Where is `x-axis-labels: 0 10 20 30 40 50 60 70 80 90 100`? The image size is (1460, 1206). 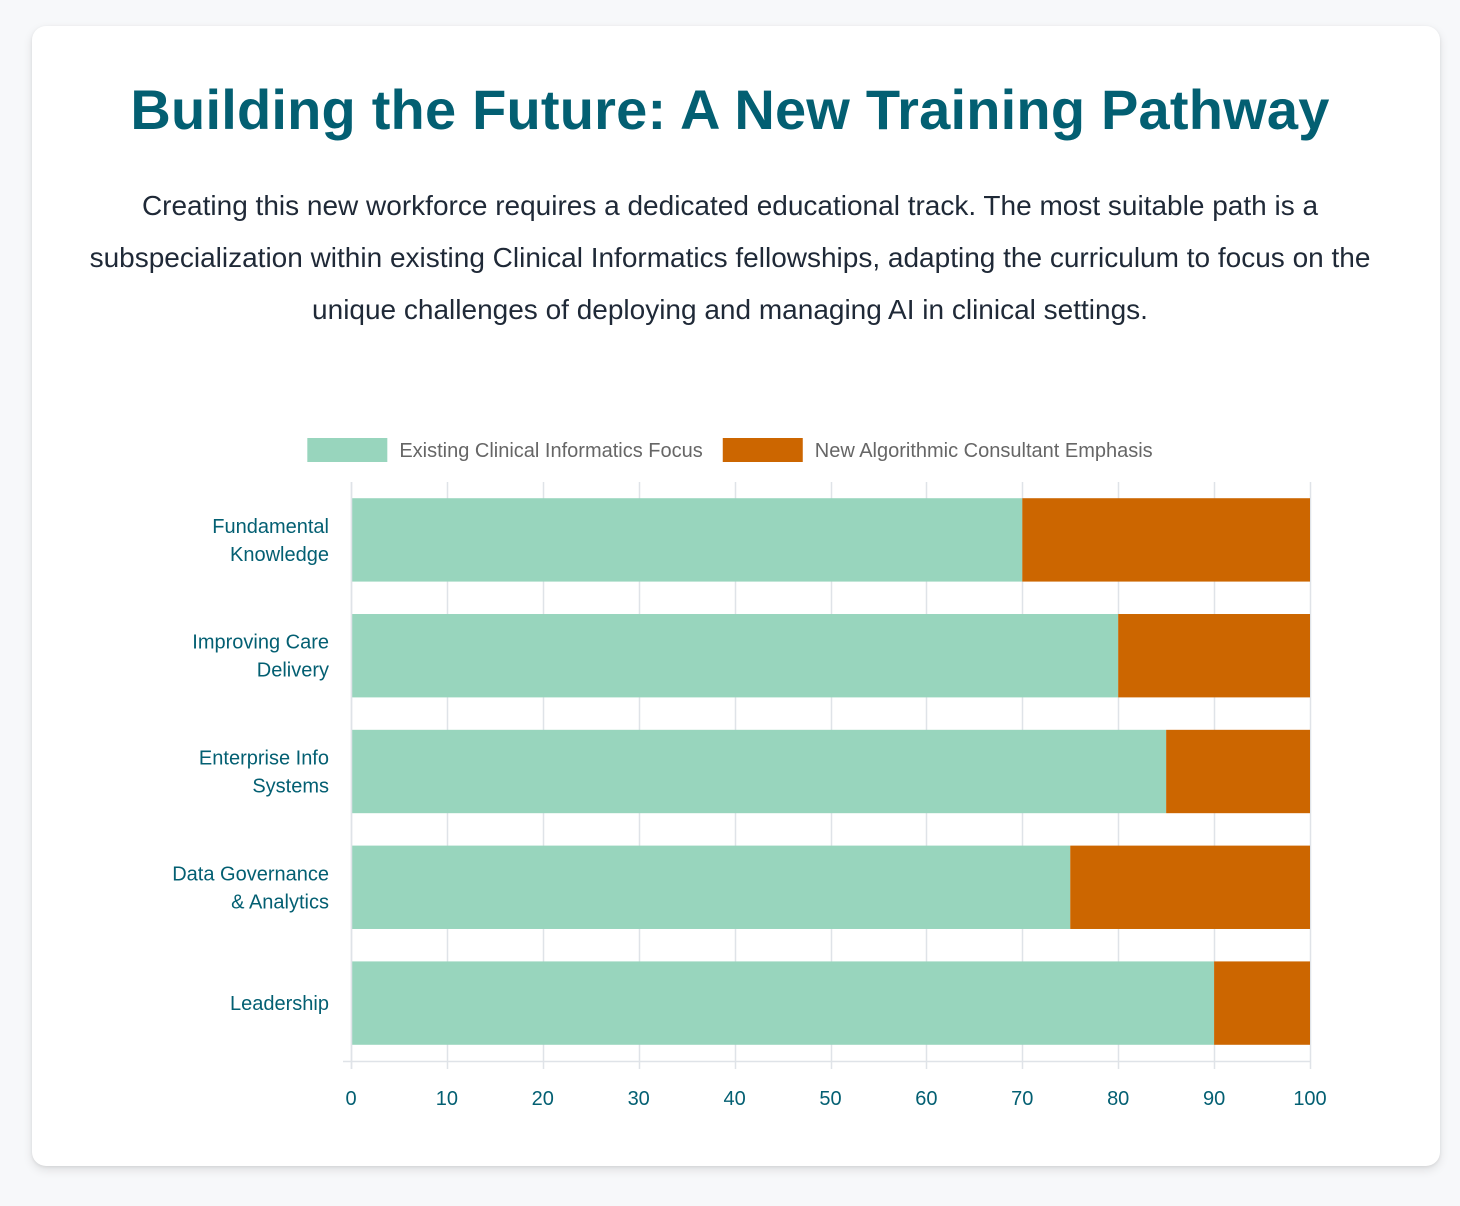 x-axis-labels: 0 10 20 30 40 50 60 70 80 90 100 is located at coordinates (835, 1099).